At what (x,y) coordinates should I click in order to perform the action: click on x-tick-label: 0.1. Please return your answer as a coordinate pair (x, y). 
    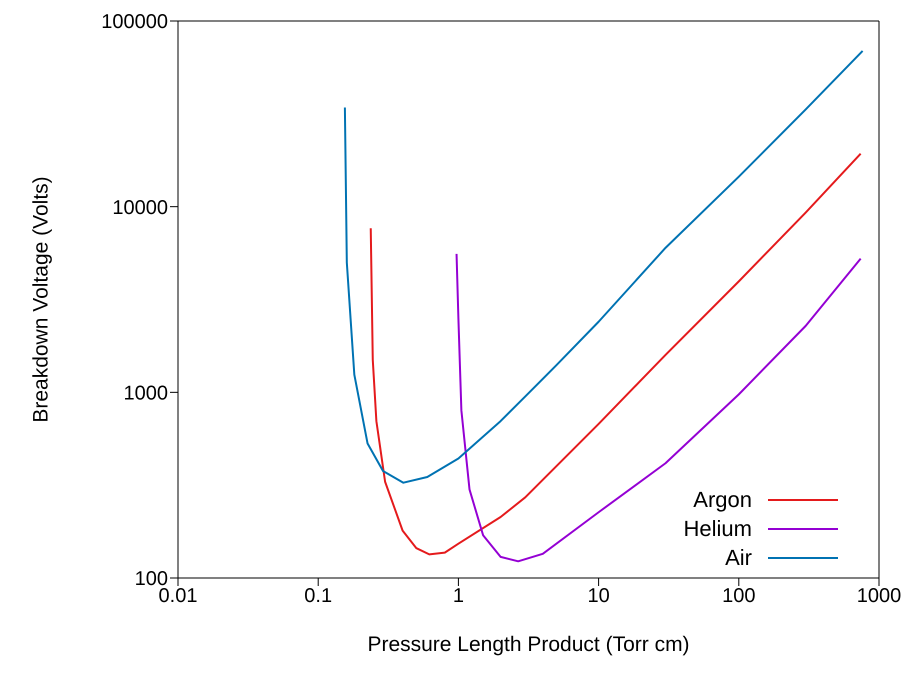
    Looking at the image, I should click on (318, 596).